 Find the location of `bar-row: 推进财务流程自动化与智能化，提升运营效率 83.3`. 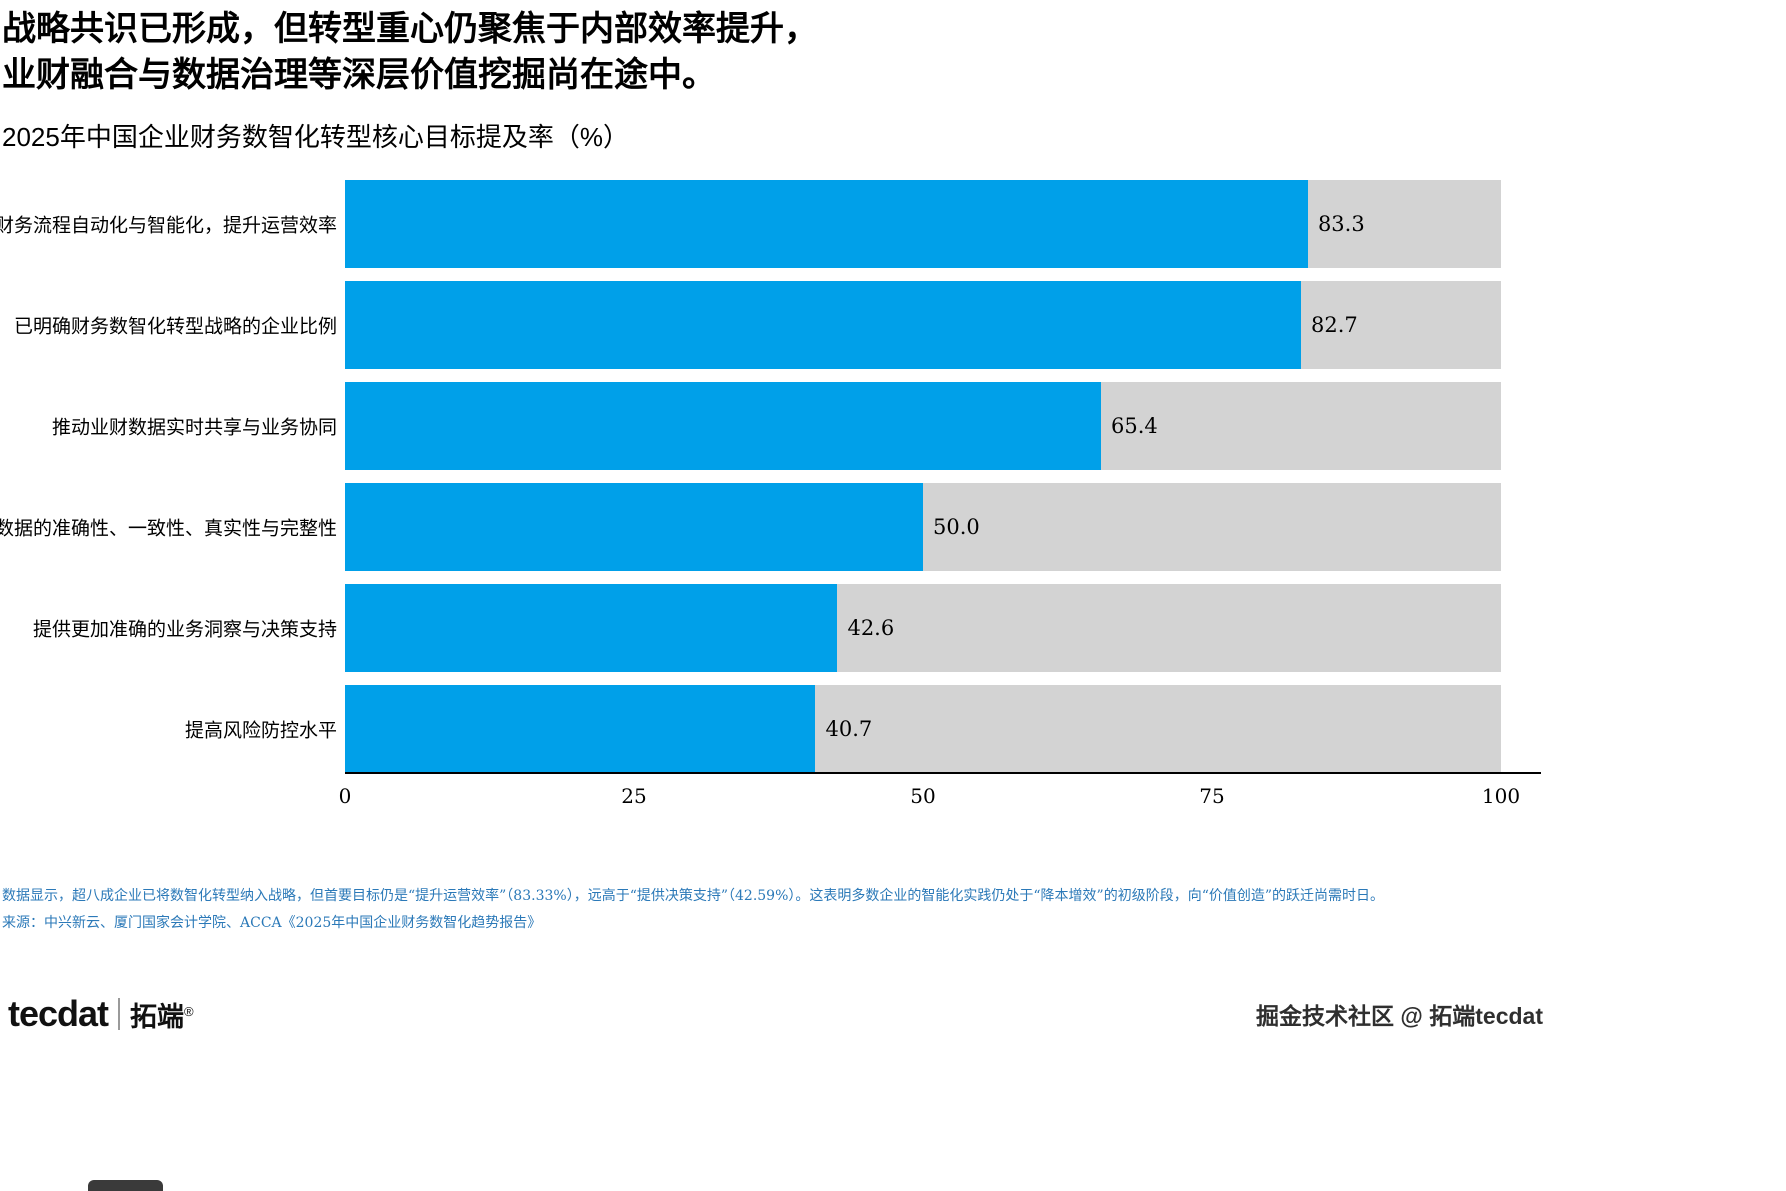

bar-row: 推进财务流程自动化与智能化，提升运营效率 83.3 is located at coordinates (750, 224).